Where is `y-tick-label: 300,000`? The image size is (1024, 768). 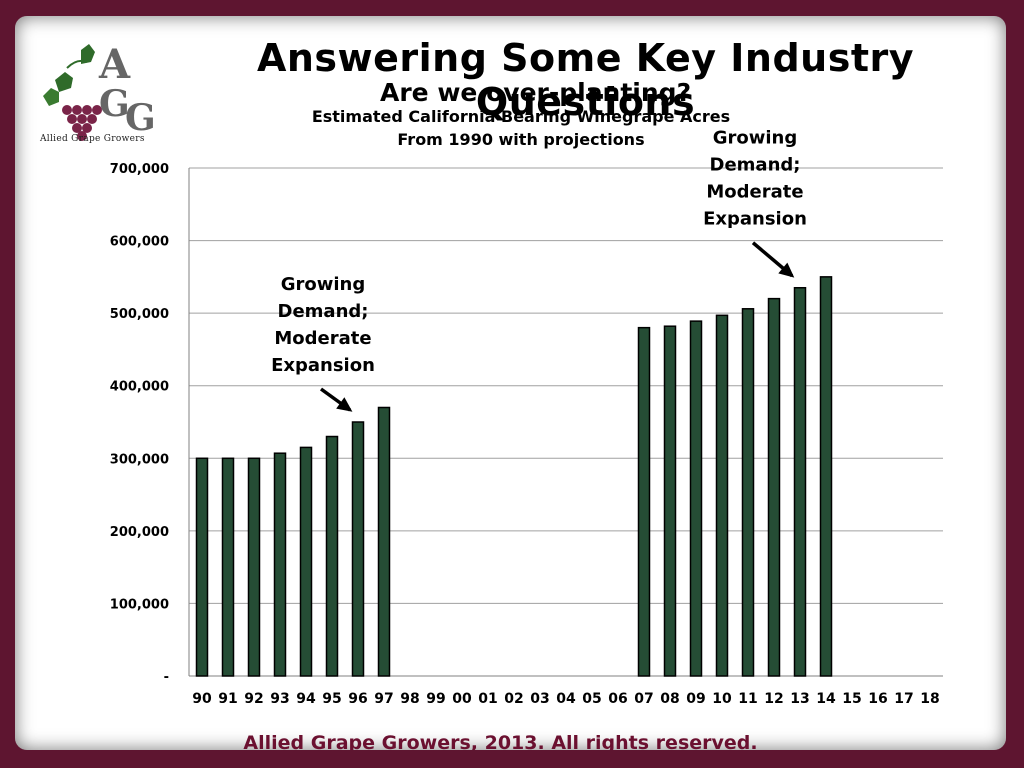
y-tick-label: 300,000 is located at coordinates (139, 459).